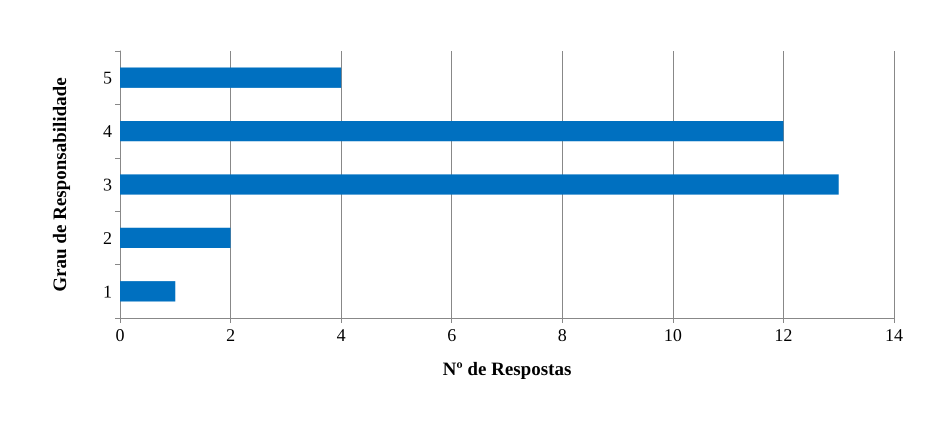  Describe the element at coordinates (783, 335) in the screenshot. I see `x-tick-label: 12` at that location.